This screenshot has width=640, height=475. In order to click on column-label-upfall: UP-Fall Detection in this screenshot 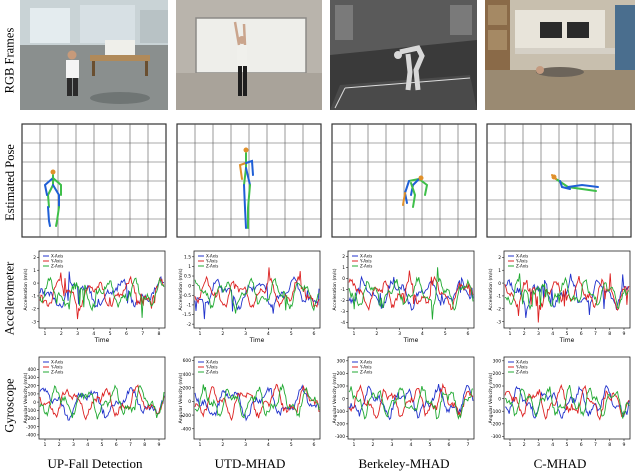, I will do `click(95, 463)`.